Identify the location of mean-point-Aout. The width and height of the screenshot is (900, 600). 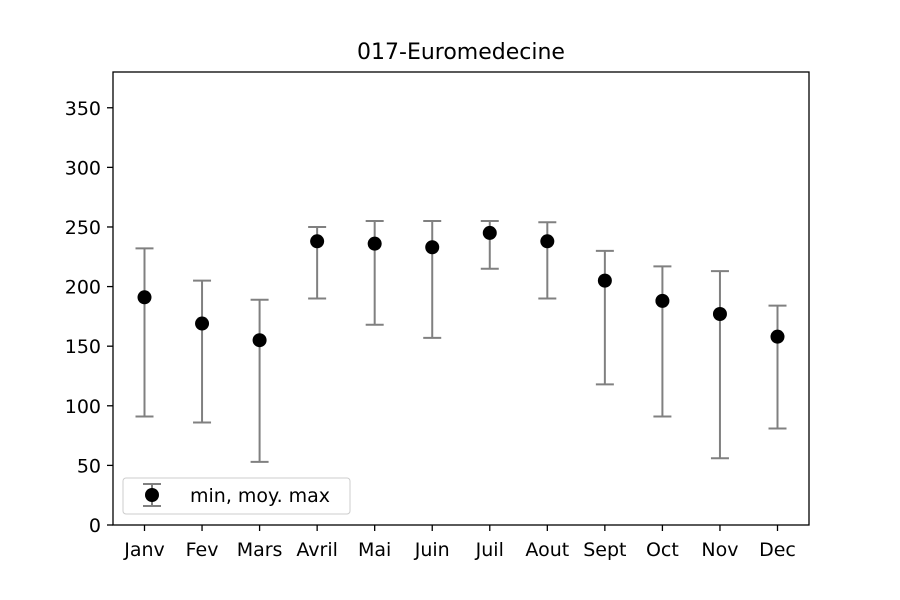
(547, 241).